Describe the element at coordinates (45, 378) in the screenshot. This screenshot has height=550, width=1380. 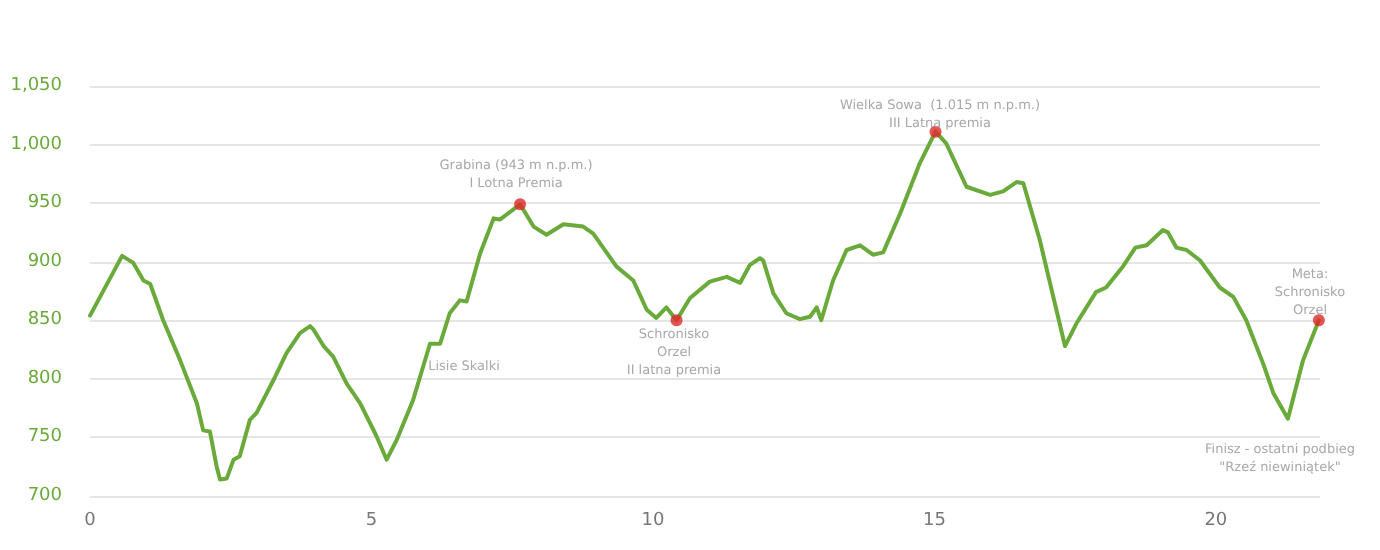
I see `y-tick-label: 800` at that location.